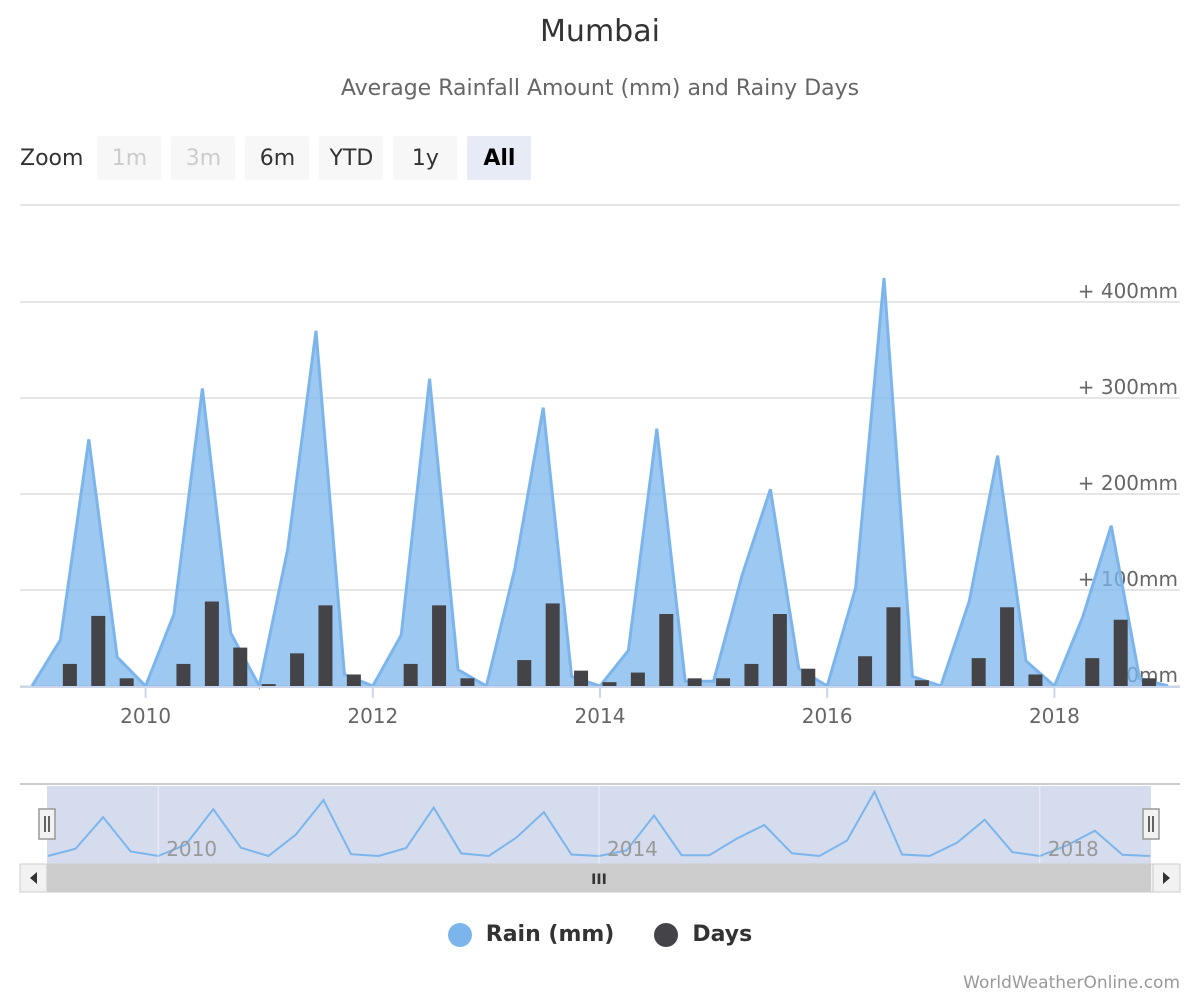  I want to click on zoom-toolbar: Zoom 1m 3m 6m YTD 1y All, so click(280, 158).